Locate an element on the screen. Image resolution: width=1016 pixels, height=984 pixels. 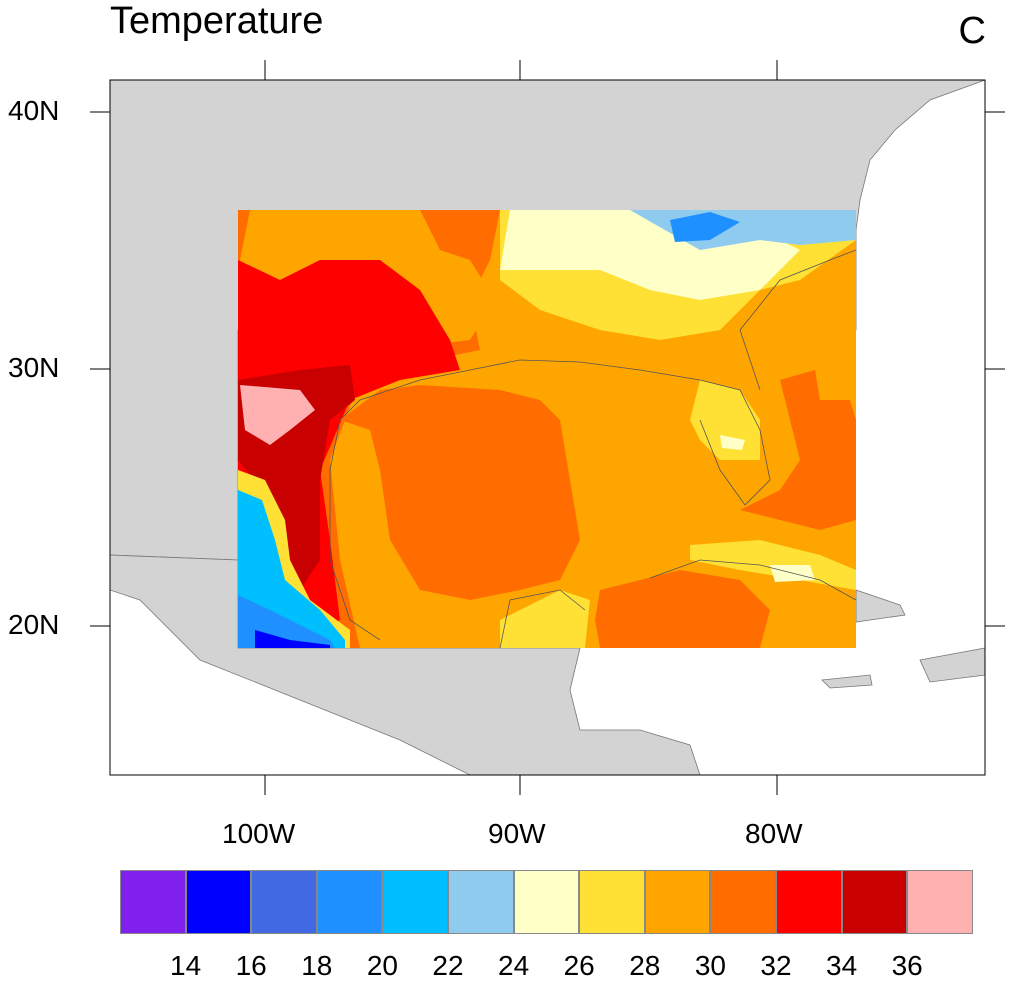
colorbar-label: 34 is located at coordinates (842, 965).